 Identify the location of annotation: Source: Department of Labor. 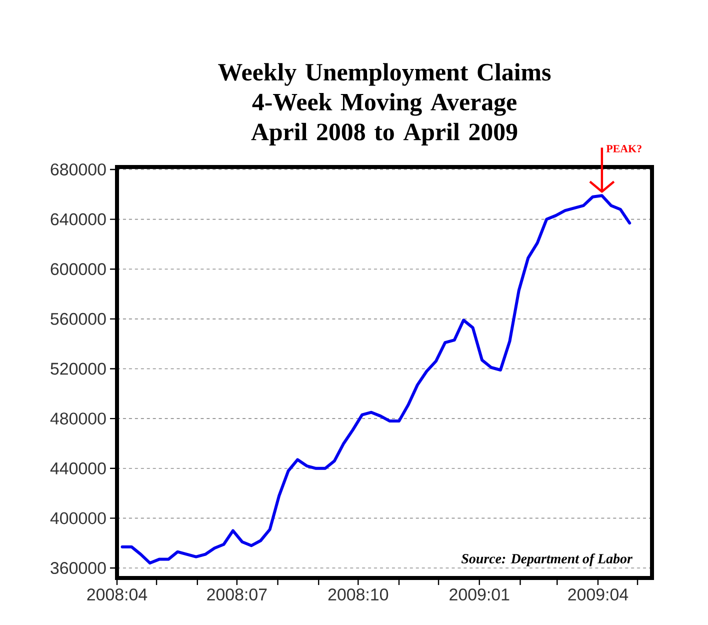
(547, 559).